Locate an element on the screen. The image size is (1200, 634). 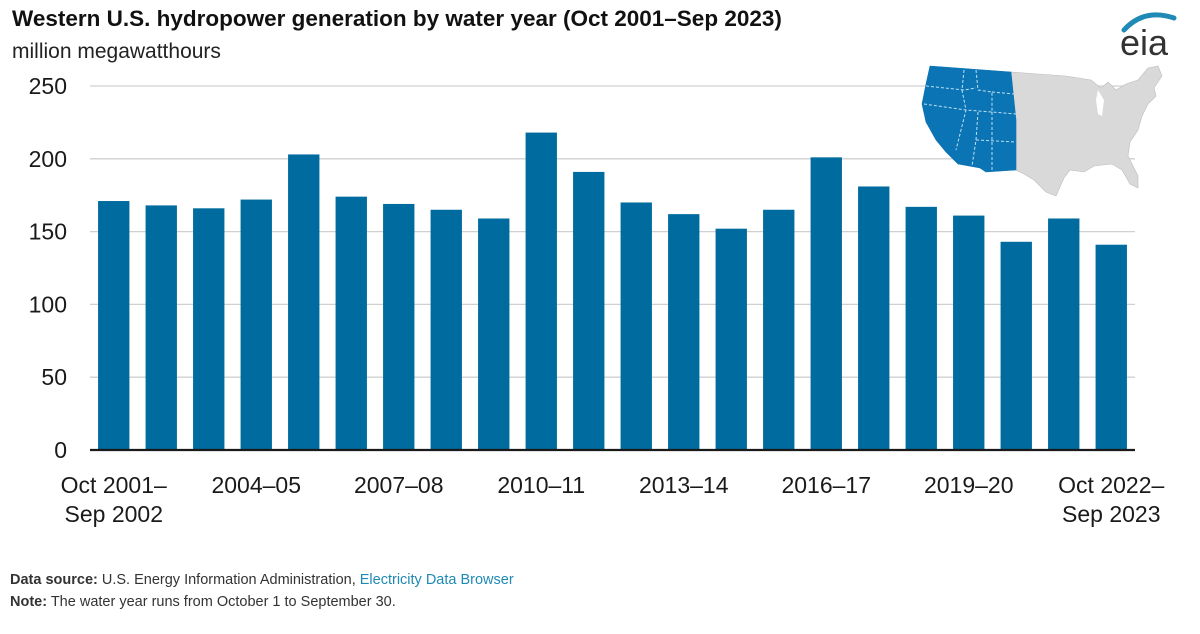
bar-2015–16 is located at coordinates (779, 329).